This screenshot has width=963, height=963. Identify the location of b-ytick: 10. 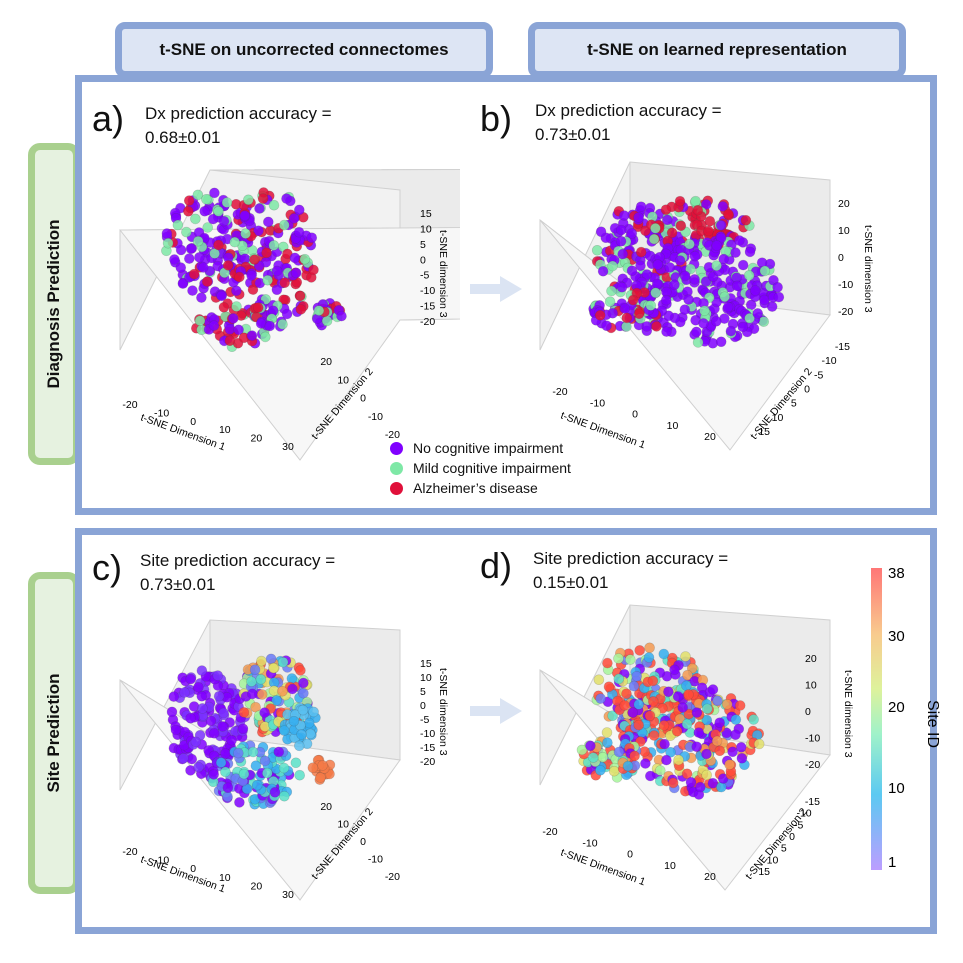
(778, 418).